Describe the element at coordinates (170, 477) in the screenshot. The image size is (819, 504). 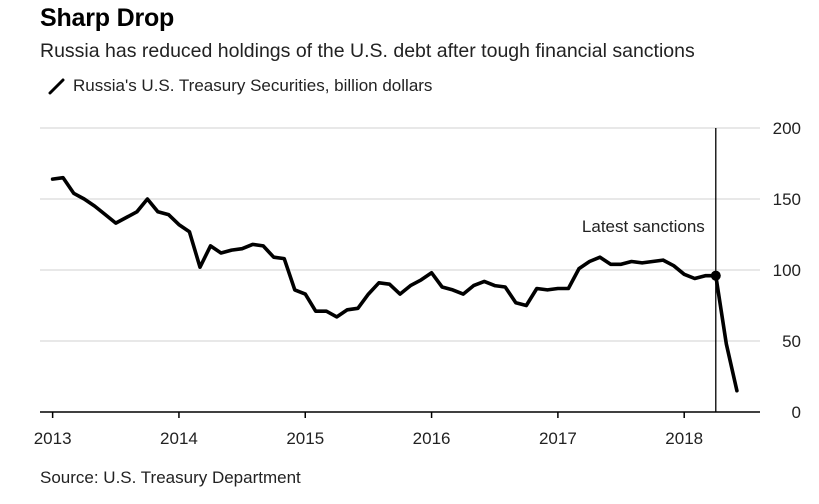
I see `source-note: Source: U.S. Treasury Department` at that location.